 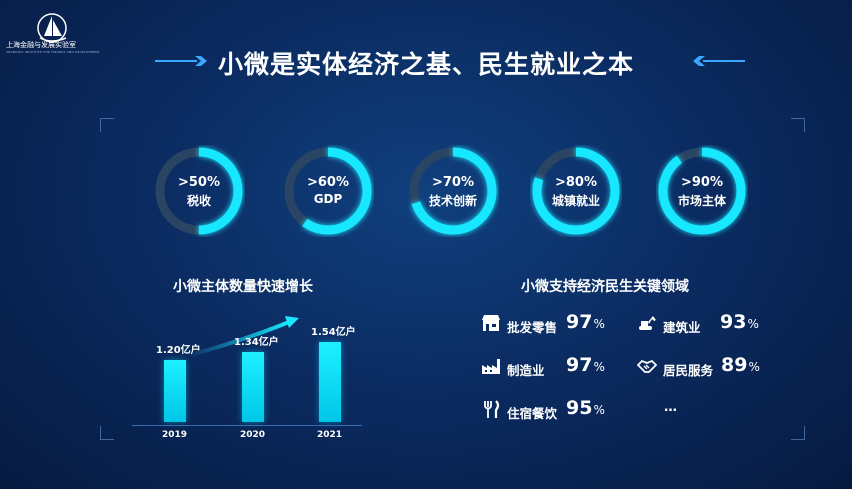 What do you see at coordinates (41, 45) in the screenshot?
I see `logo-name: 上海金融与发展实验室` at bounding box center [41, 45].